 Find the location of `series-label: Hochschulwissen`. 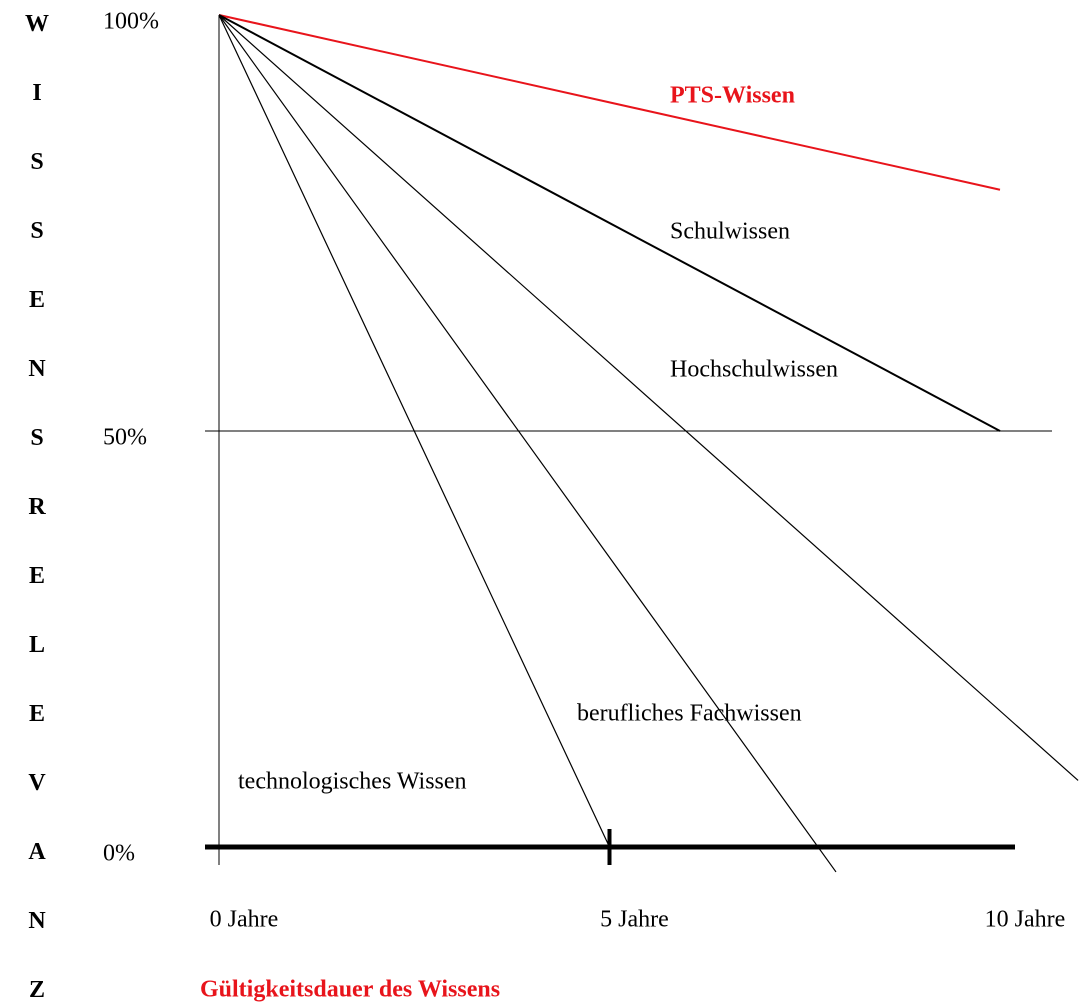

series-label: Hochschulwissen is located at coordinates (754, 370).